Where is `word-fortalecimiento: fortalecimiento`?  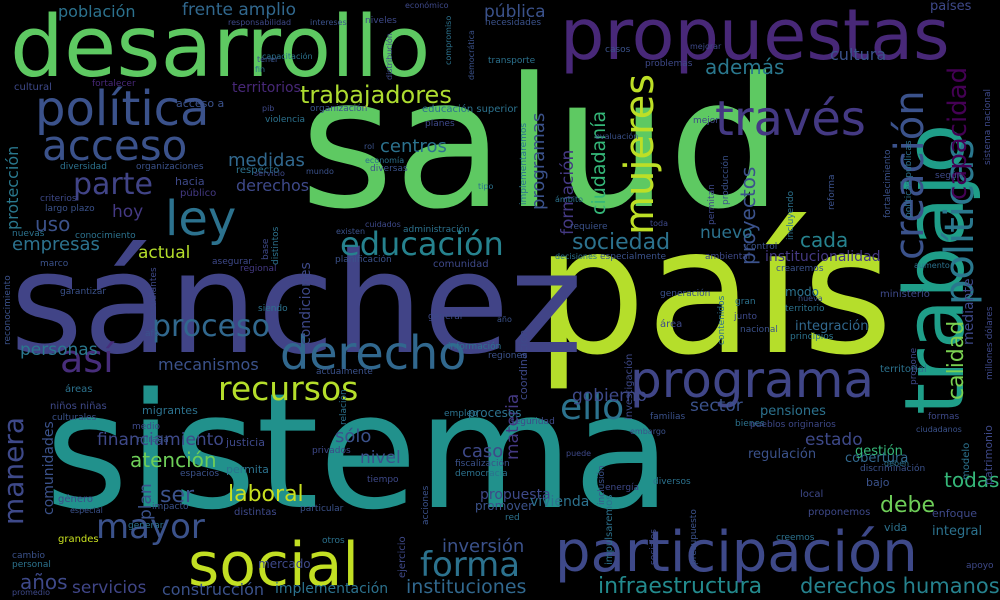
word-fortalecimiento: fortalecimiento is located at coordinates (888, 183).